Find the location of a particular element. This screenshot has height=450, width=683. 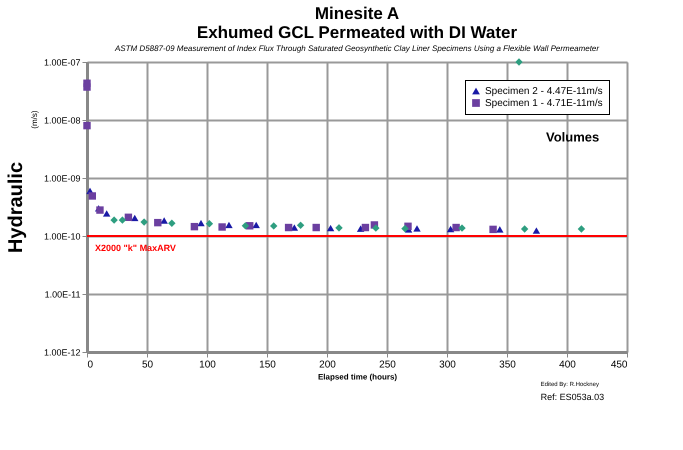

x-tick-label: 350 is located at coordinates (507, 365).